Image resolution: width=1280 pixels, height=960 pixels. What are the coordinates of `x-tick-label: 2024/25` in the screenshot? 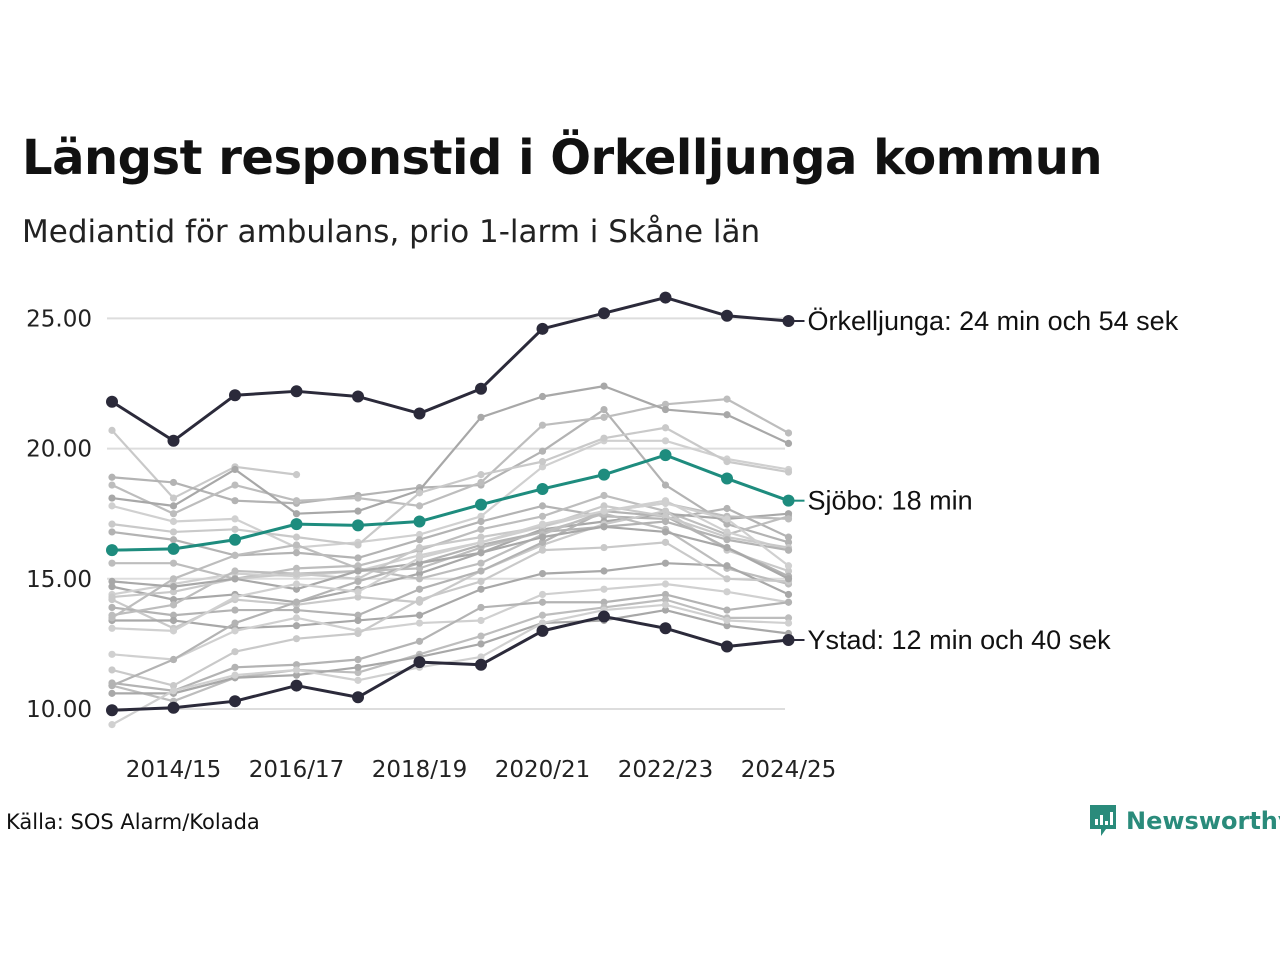 It's located at (789, 770).